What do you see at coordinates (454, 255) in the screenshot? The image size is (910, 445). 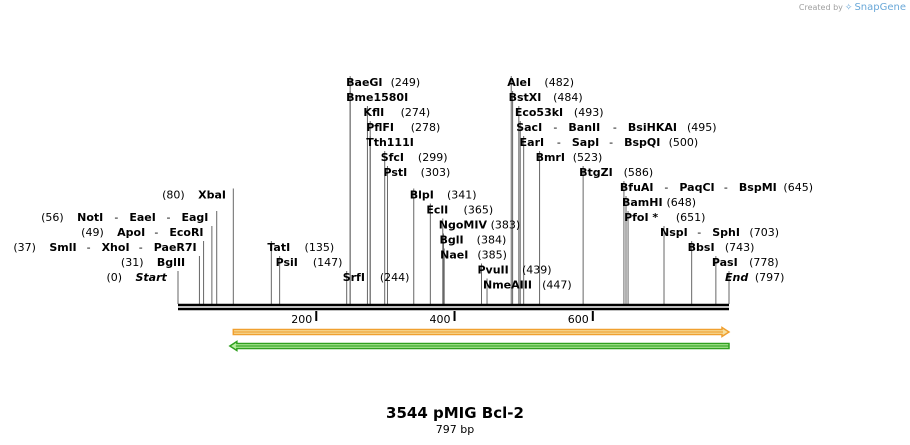 I see `enzyme-label: NaeI` at bounding box center [454, 255].